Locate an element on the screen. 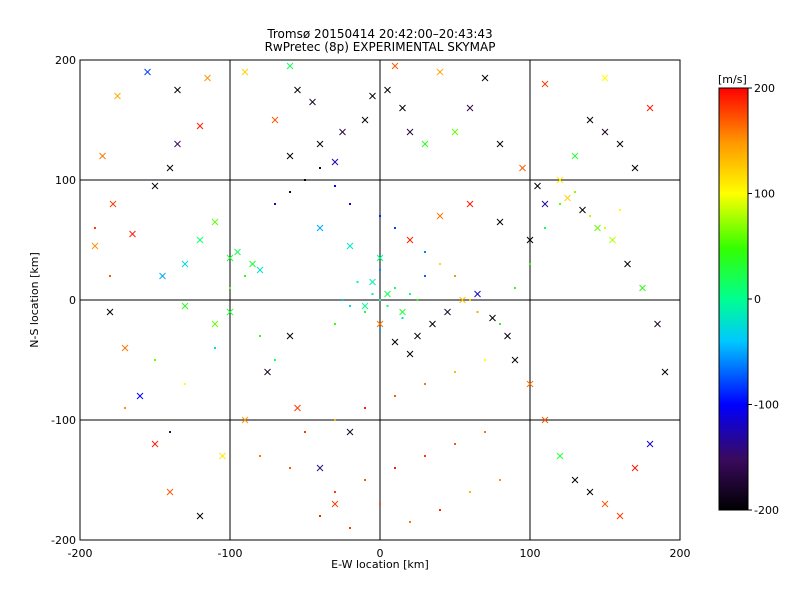 The width and height of the screenshot is (800, 600). colorbar-tick-label: 200 is located at coordinates (764, 88).